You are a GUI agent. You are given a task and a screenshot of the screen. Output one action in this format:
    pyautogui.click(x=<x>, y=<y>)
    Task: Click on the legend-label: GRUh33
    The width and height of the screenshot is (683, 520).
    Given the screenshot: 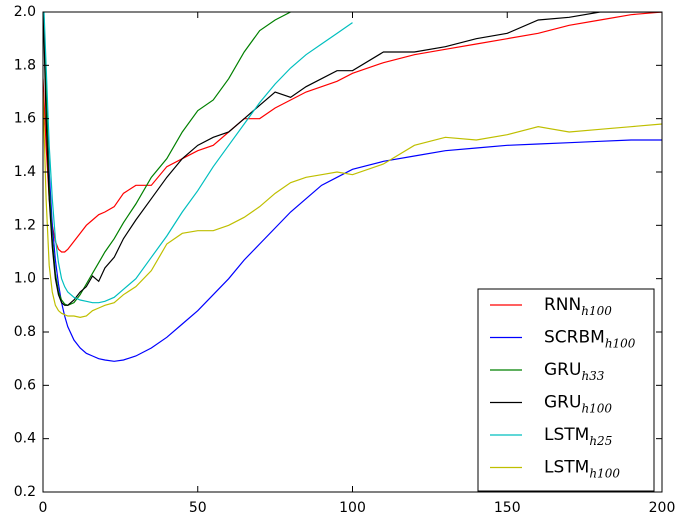 What is the action you would take?
    pyautogui.click(x=574, y=371)
    